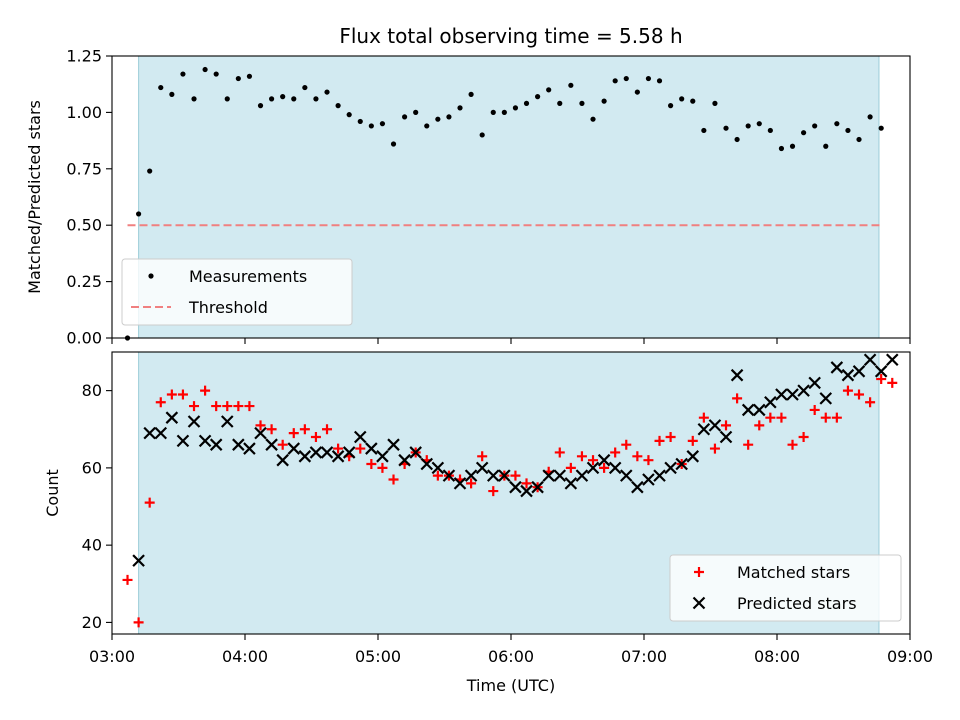 Image resolution: width=960 pixels, height=720 pixels. Describe the element at coordinates (84, 338) in the screenshot. I see `y-tick-label: 0.00` at that location.